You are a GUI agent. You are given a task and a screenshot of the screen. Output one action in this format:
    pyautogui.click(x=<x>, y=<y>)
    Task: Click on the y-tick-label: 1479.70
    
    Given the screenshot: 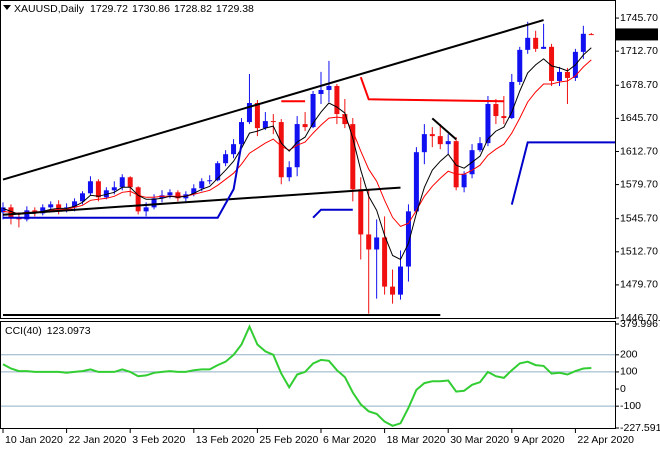 What is the action you would take?
    pyautogui.click(x=639, y=285)
    